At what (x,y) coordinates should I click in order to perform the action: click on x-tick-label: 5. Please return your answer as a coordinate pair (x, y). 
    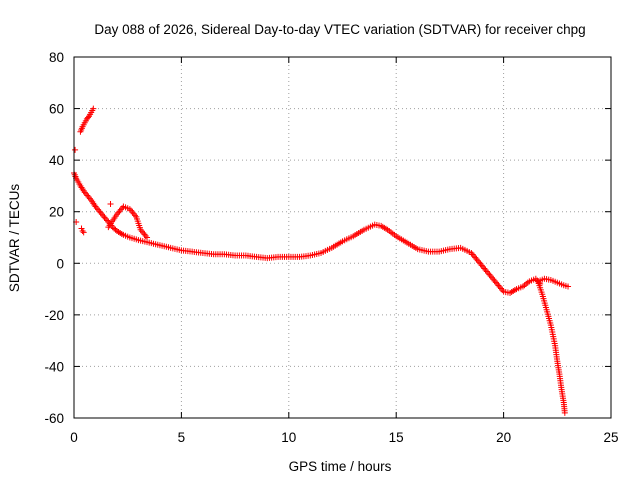
    Looking at the image, I should click on (182, 437).